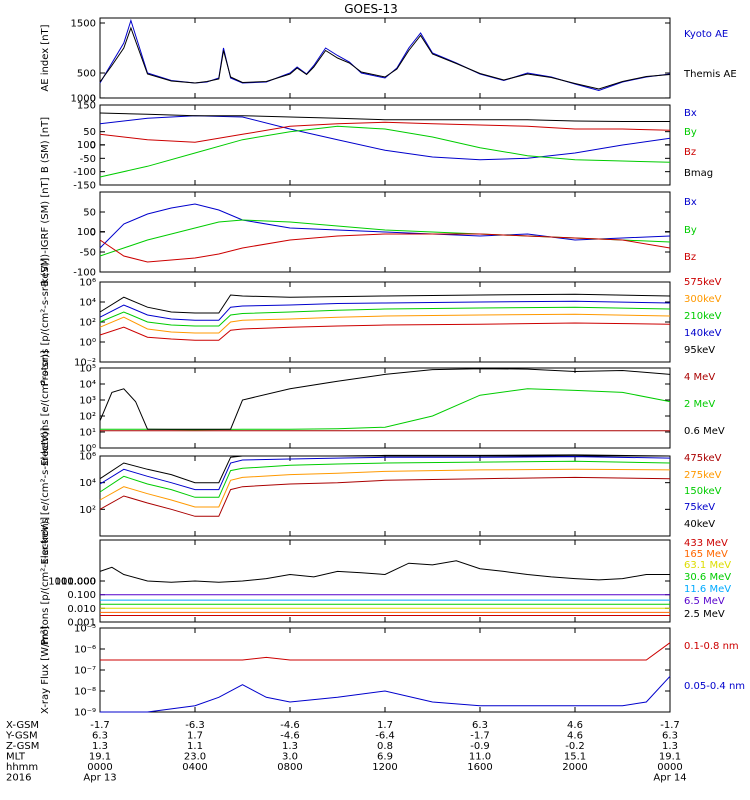 Image resolution: width=750 pixels, height=800 pixels. I want to click on ephemeris-row-label: MLT, so click(16, 757).